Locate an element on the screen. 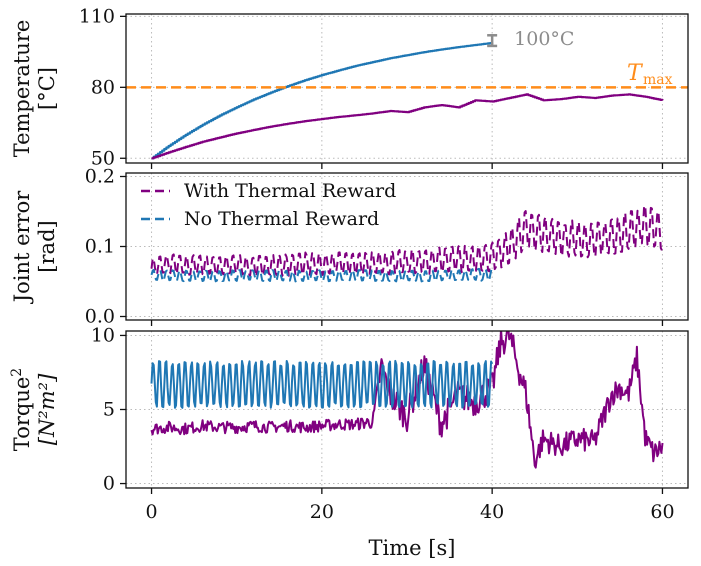  y-tick-label: 110 is located at coordinates (97, 16).